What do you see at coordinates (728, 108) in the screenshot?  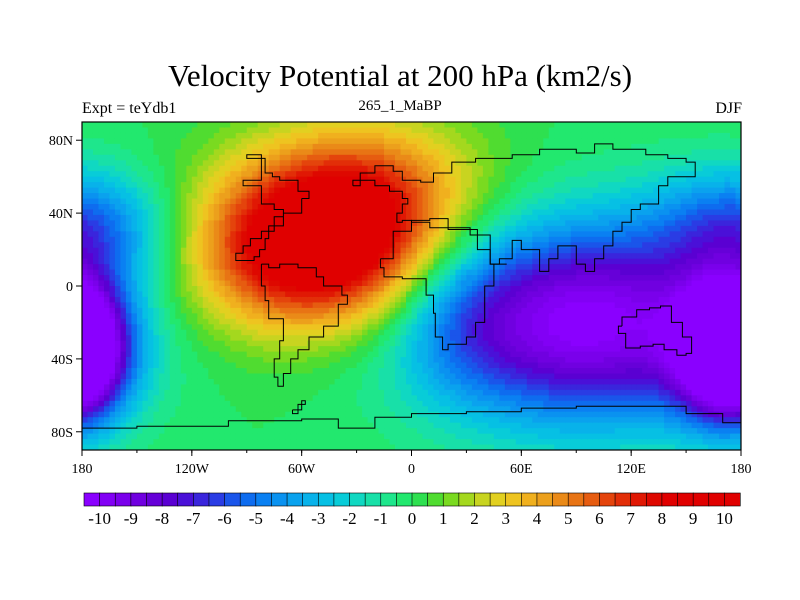 I see `season-label: DJF` at bounding box center [728, 108].